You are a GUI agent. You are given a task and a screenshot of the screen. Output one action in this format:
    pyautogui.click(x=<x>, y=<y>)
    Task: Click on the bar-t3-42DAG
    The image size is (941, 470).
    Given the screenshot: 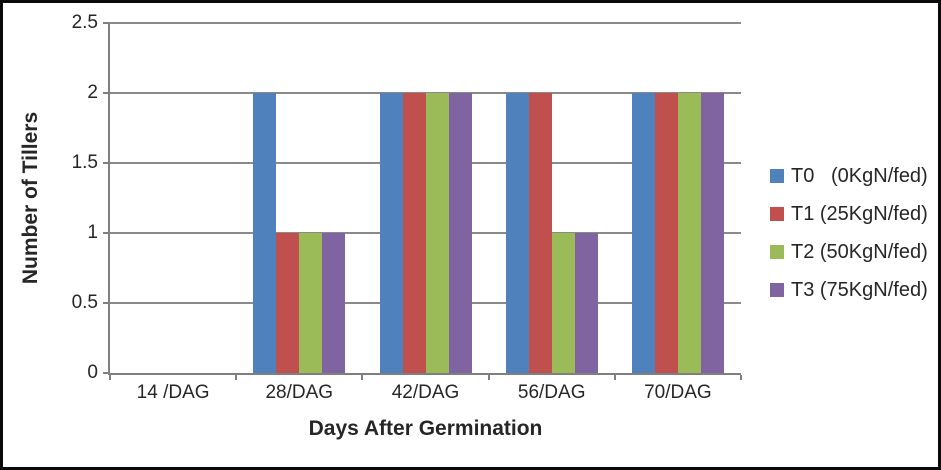 What is the action you would take?
    pyautogui.click(x=460, y=233)
    